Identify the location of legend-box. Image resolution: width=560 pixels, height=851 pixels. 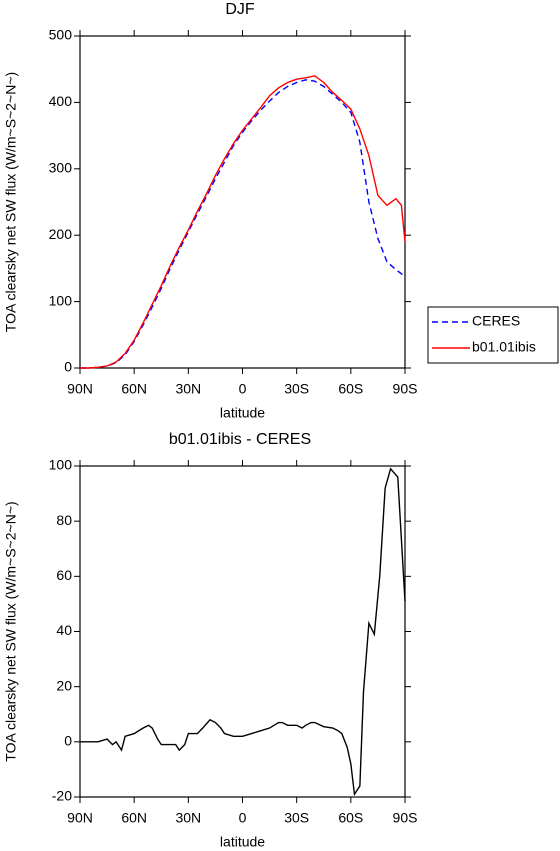
(493, 335).